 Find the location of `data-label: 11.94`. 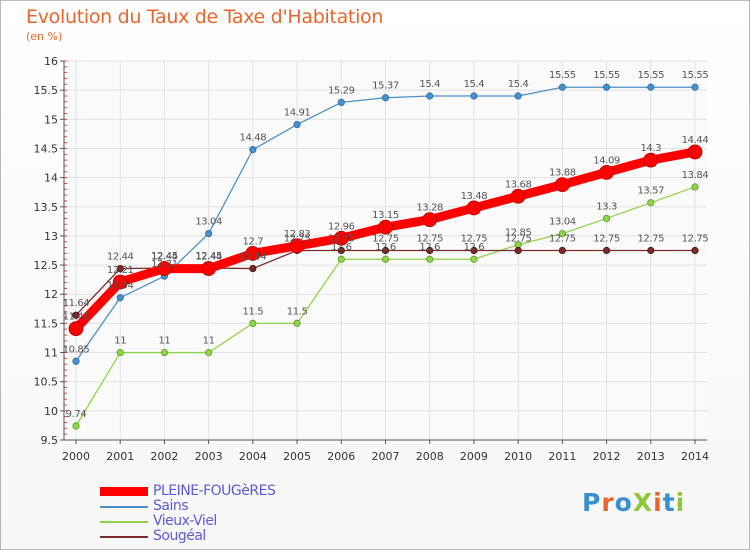

data-label: 11.94 is located at coordinates (120, 286).